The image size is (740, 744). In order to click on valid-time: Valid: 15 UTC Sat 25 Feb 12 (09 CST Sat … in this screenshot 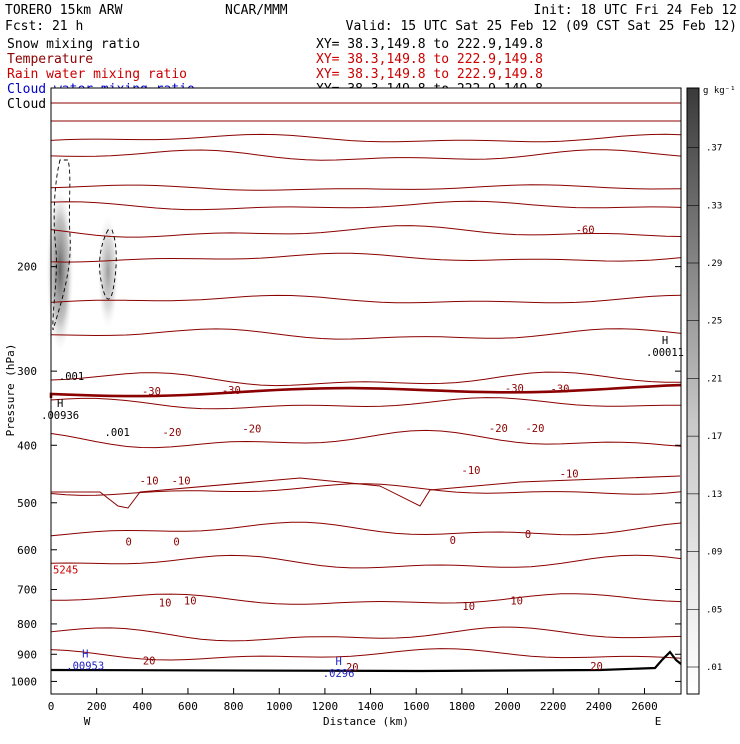, I will do `click(541, 26)`.